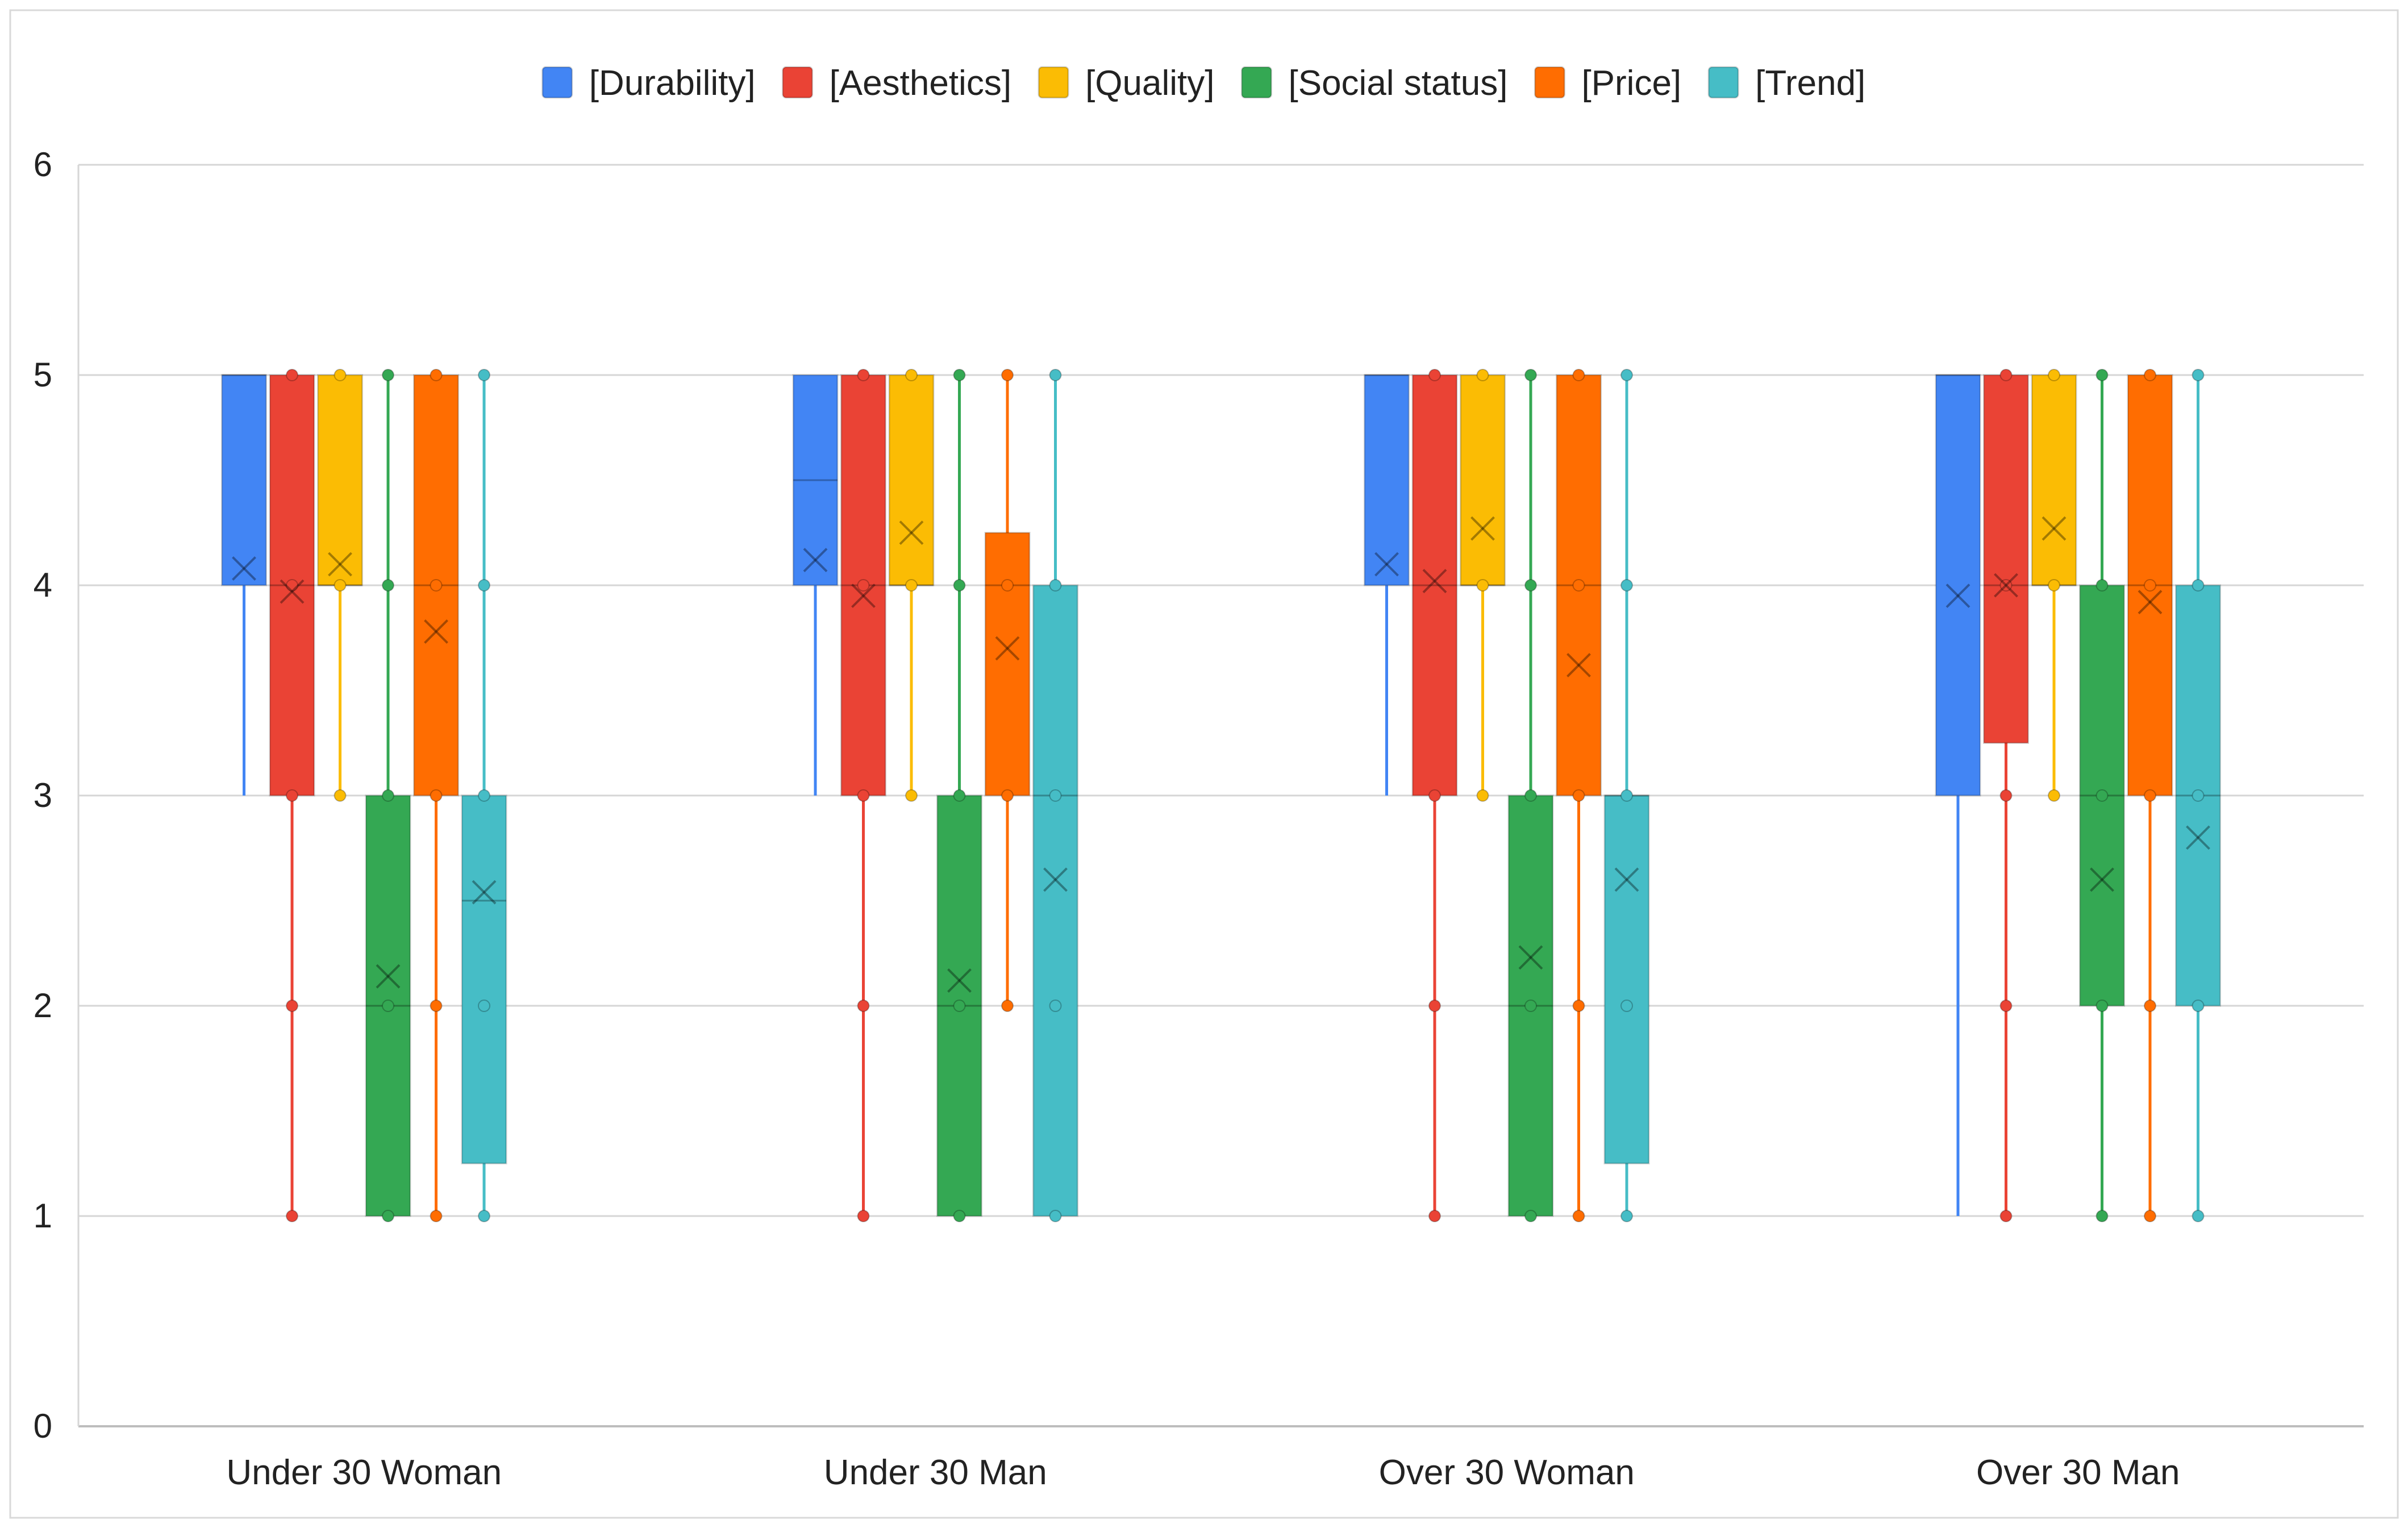 The width and height of the screenshot is (2408, 1528). What do you see at coordinates (364, 1472) in the screenshot?
I see `x-category-label: Under 30 Woman` at bounding box center [364, 1472].